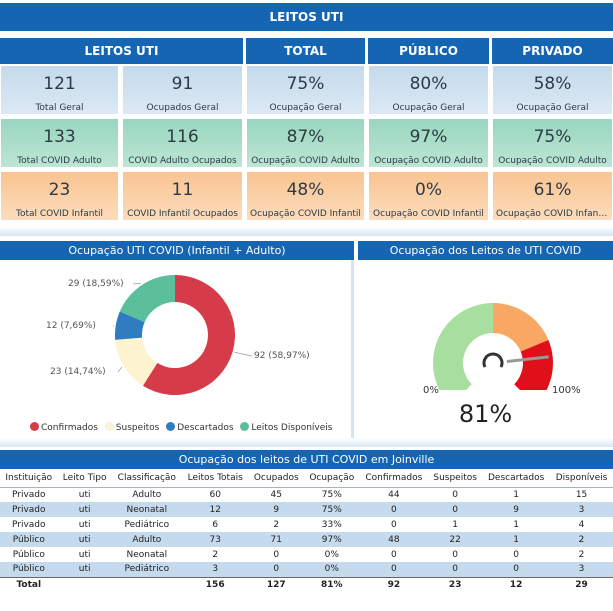 This screenshot has height=611, width=613. I want to click on gauge-max-label: 100%, so click(566, 390).